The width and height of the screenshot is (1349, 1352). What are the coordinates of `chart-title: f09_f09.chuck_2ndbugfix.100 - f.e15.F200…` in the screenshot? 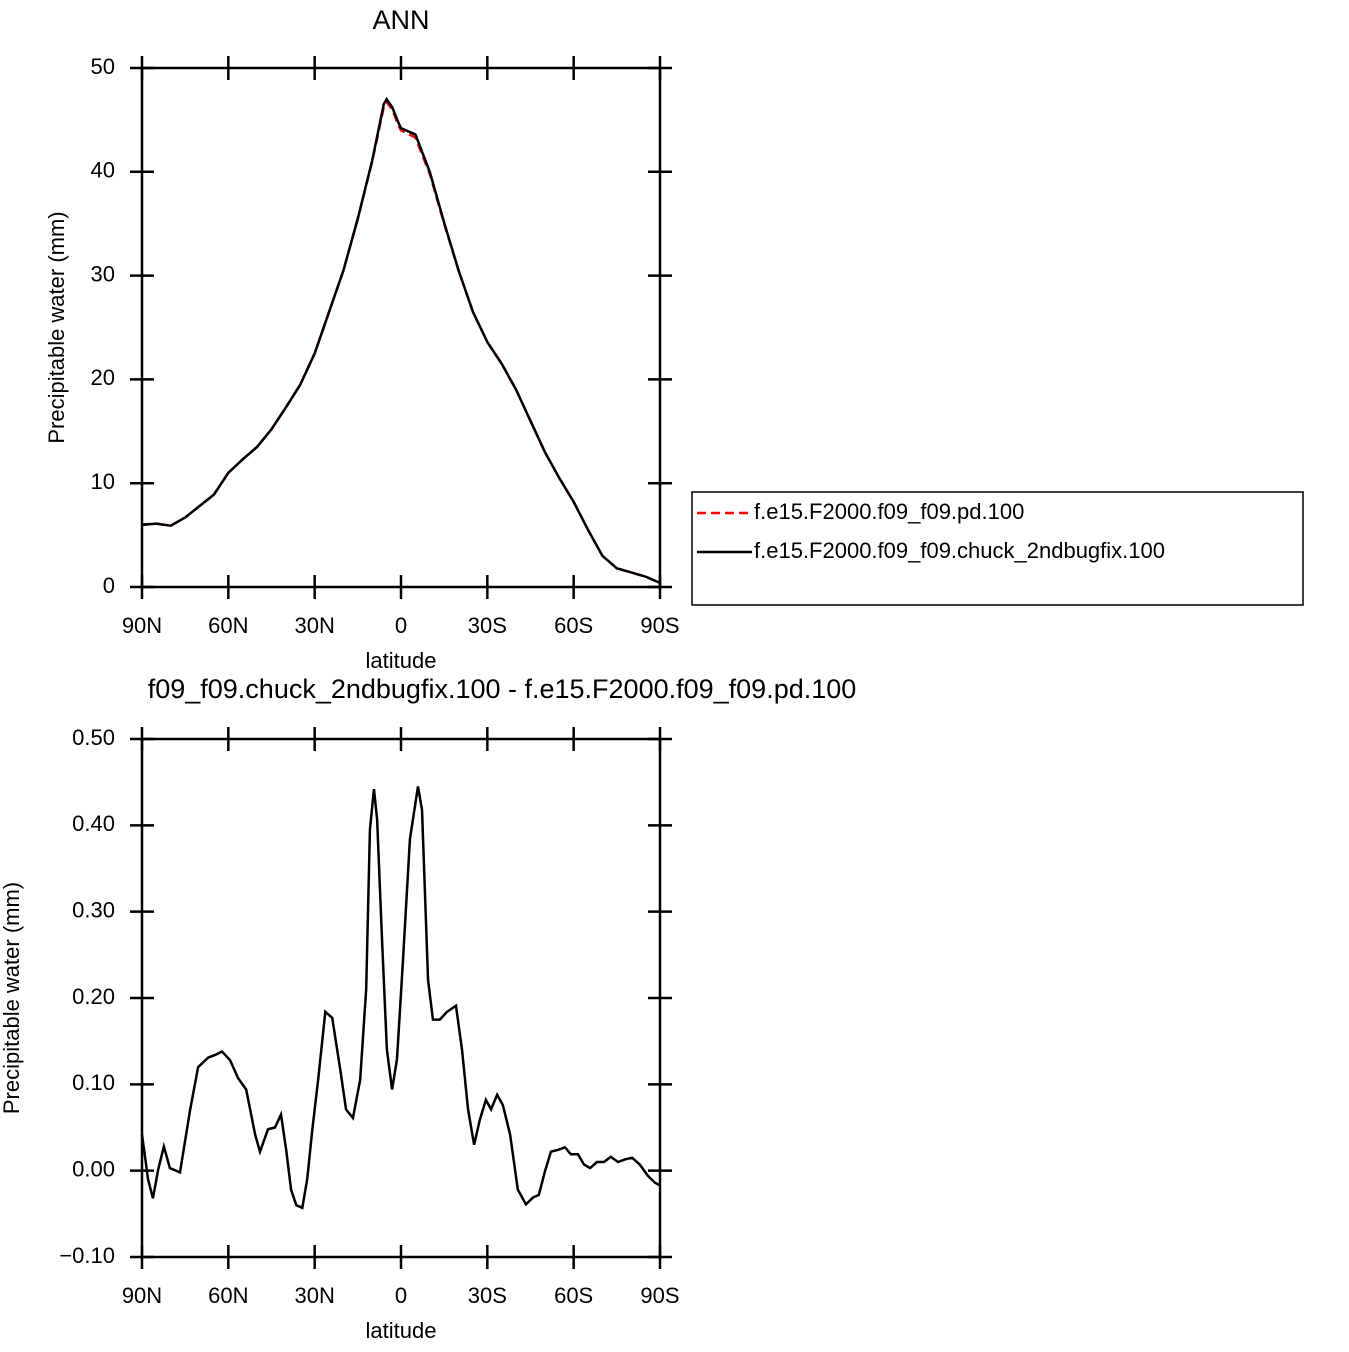 It's located at (502, 689).